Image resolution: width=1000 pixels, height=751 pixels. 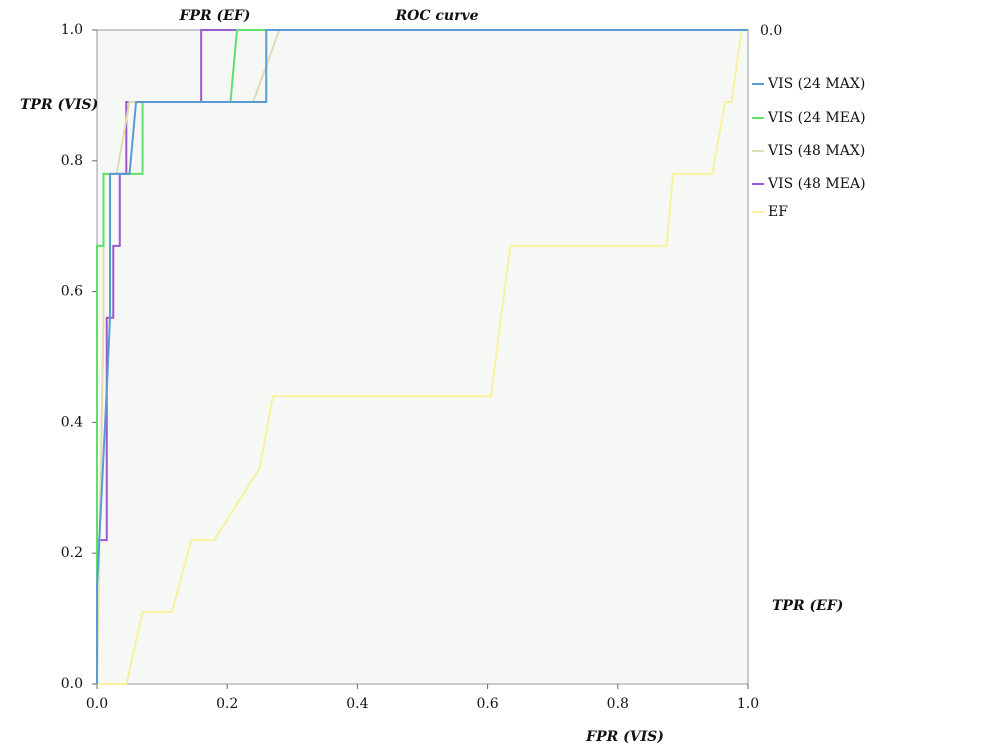 I want to click on legend-label: VIS (48 MAX), so click(x=816, y=151).